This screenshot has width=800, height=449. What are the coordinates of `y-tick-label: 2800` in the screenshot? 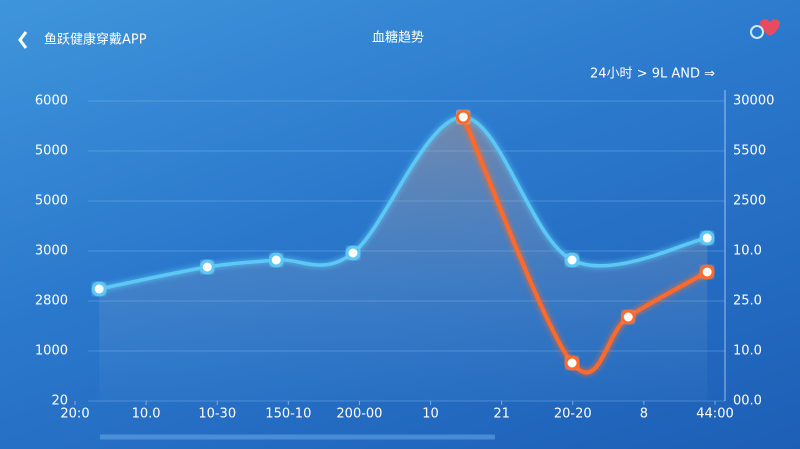 It's located at (51, 301).